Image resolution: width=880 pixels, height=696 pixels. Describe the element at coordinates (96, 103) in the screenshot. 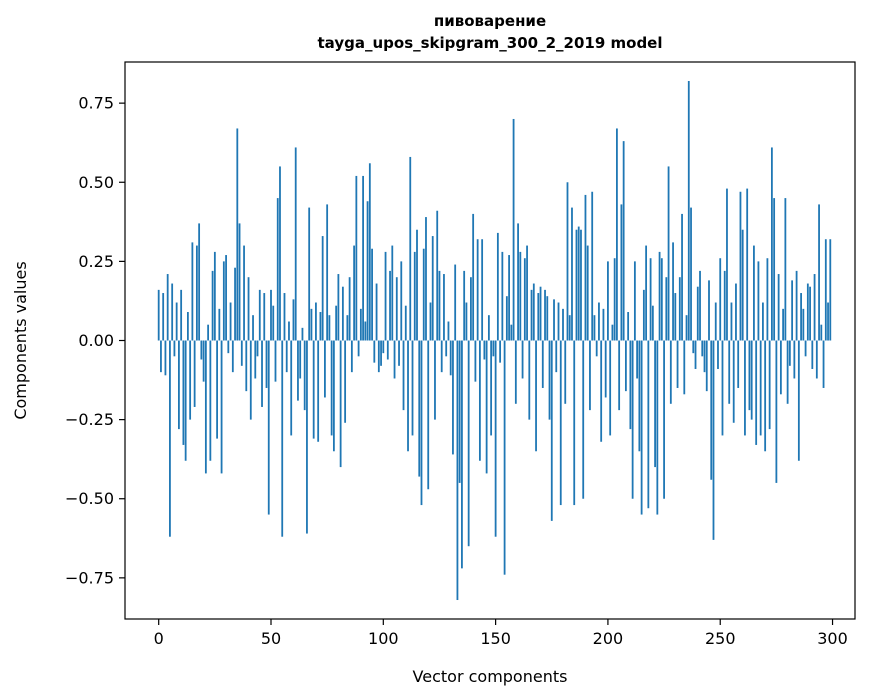

I see `y-tick-label: 0.75` at that location.